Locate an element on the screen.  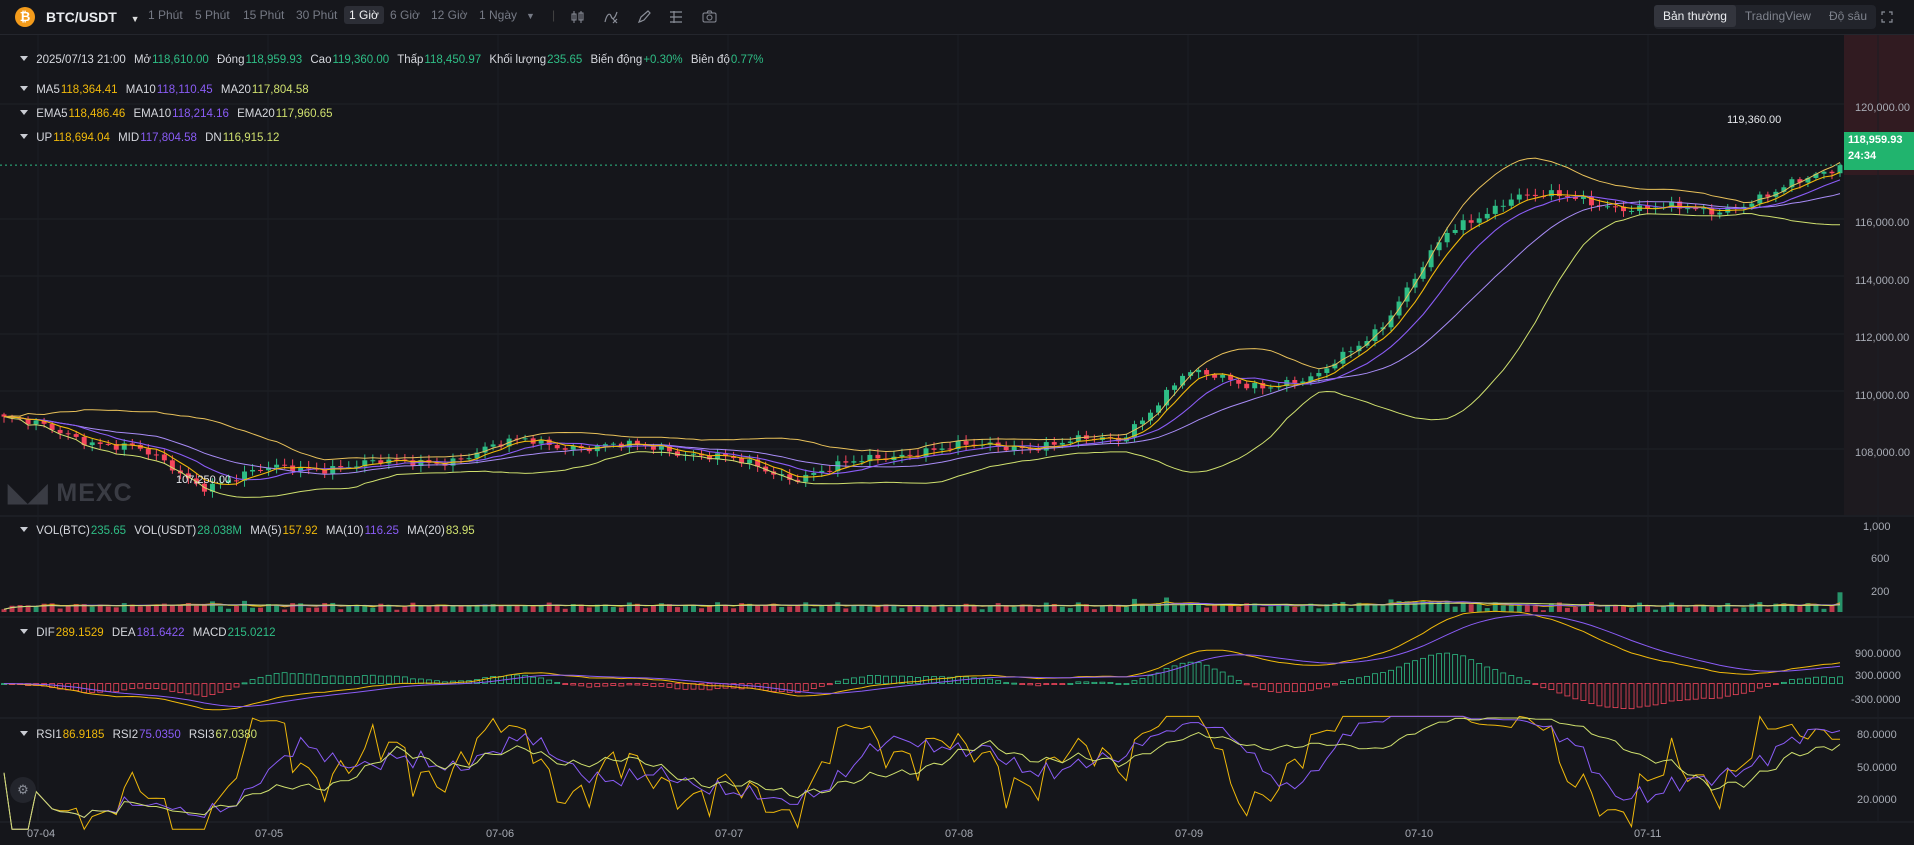
vol-tick: 600 is located at coordinates (1880, 559).